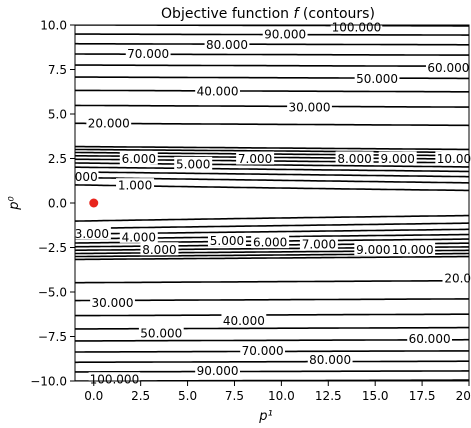  I want to click on contour-label: 4.000, so click(139, 237).